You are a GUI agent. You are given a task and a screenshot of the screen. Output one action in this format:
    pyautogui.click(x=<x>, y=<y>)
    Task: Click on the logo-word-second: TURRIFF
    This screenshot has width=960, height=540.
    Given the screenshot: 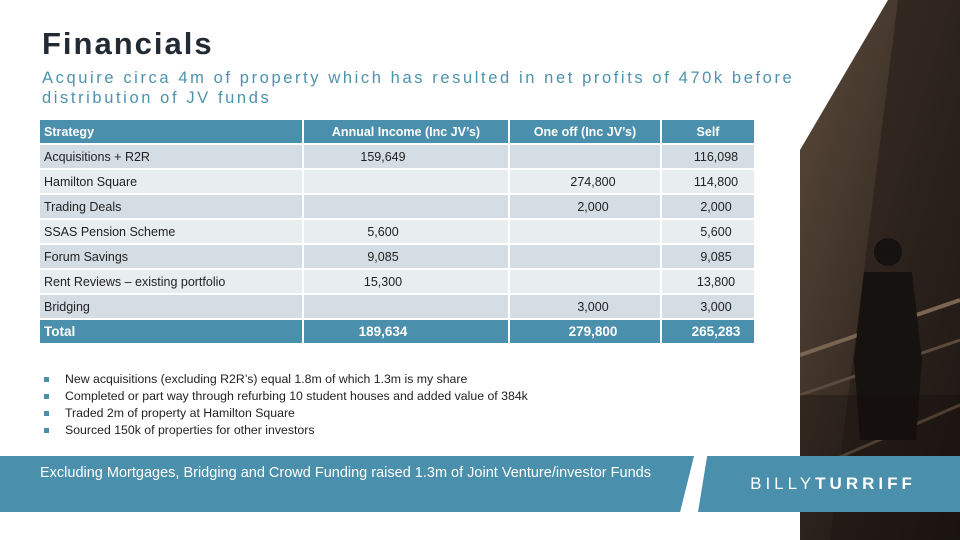 What is the action you would take?
    pyautogui.click(x=865, y=483)
    